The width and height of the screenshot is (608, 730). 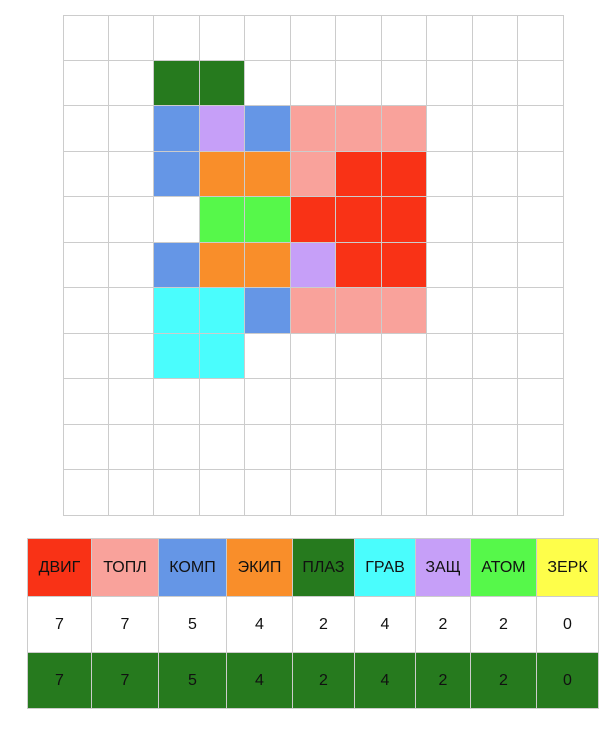 I want to click on legend-label-topl: ТОПЛ, so click(x=125, y=567).